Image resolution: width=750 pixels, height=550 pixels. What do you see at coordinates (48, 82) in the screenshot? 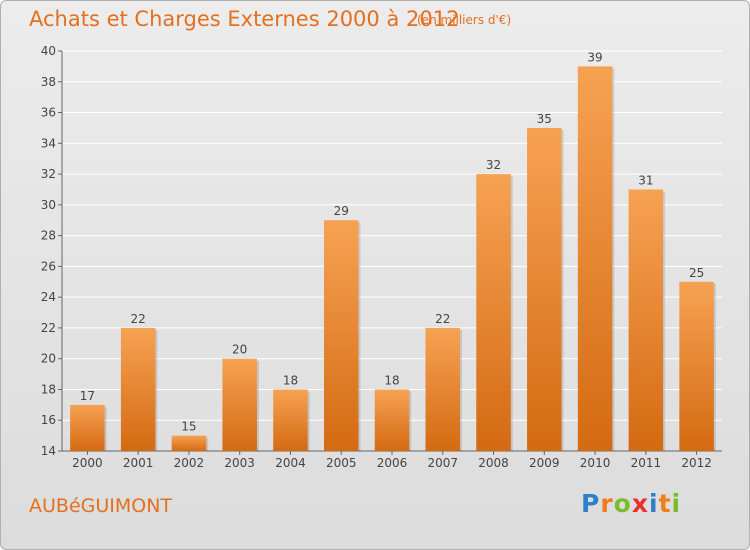
I see `y-tick-label: 38` at bounding box center [48, 82].